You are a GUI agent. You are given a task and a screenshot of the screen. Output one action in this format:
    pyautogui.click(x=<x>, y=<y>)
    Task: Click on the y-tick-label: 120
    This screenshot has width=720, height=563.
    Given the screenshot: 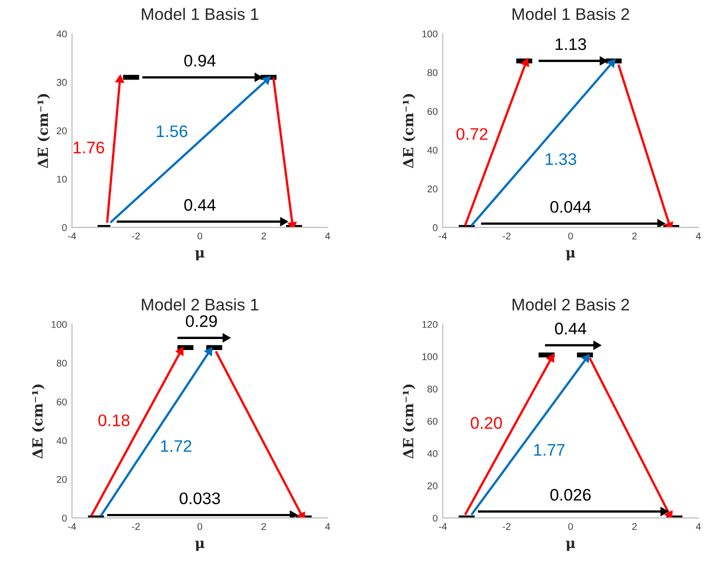 What is the action you would take?
    pyautogui.click(x=430, y=324)
    